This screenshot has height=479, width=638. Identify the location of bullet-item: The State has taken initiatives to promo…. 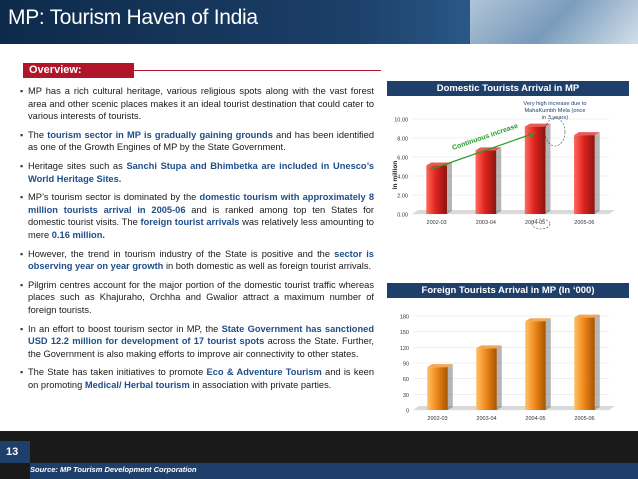
(197, 378).